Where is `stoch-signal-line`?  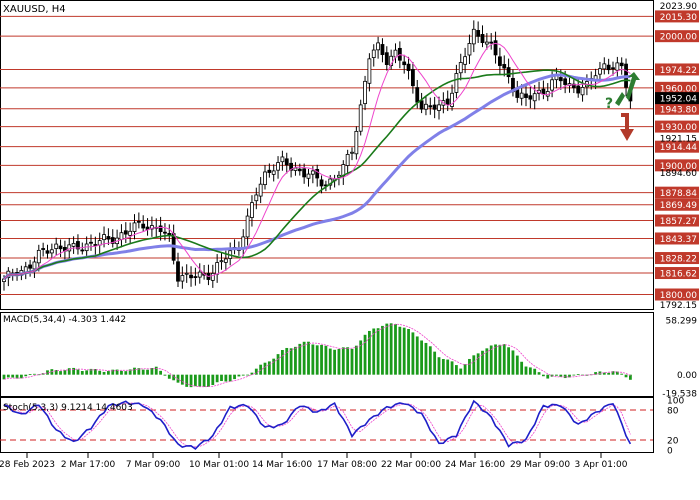 stoch-signal-line is located at coordinates (317, 425).